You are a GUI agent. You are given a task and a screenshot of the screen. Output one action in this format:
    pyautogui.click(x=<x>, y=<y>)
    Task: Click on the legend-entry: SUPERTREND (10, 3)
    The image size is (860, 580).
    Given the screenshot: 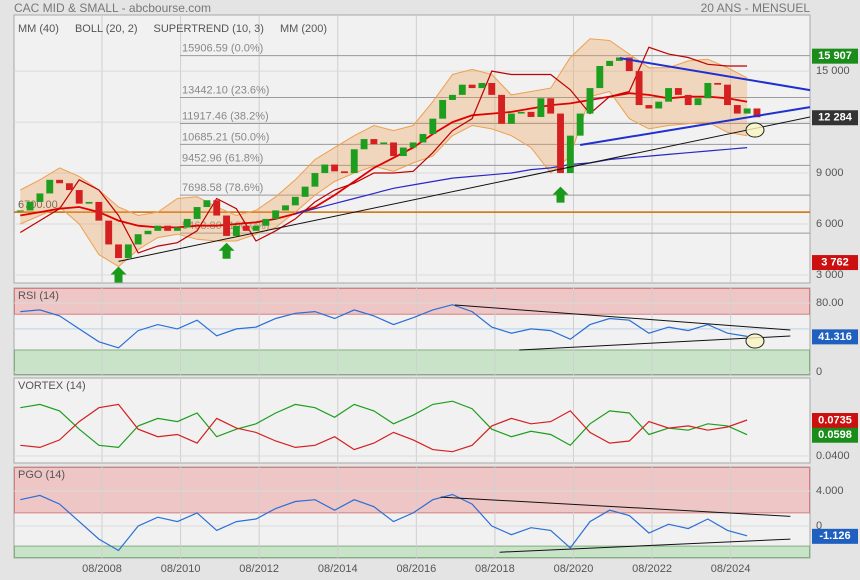 What is the action you would take?
    pyautogui.click(x=209, y=29)
    